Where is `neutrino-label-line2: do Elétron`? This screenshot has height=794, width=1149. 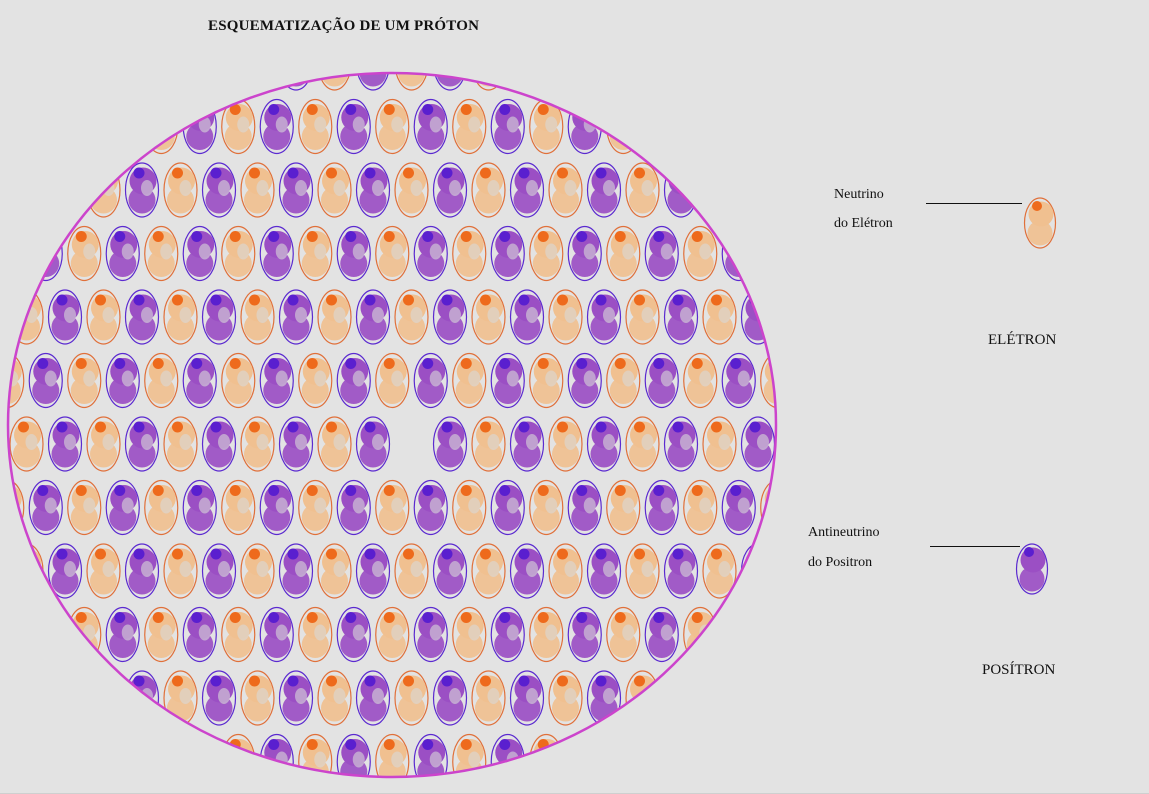 neutrino-label-line2: do Elétron is located at coordinates (863, 223).